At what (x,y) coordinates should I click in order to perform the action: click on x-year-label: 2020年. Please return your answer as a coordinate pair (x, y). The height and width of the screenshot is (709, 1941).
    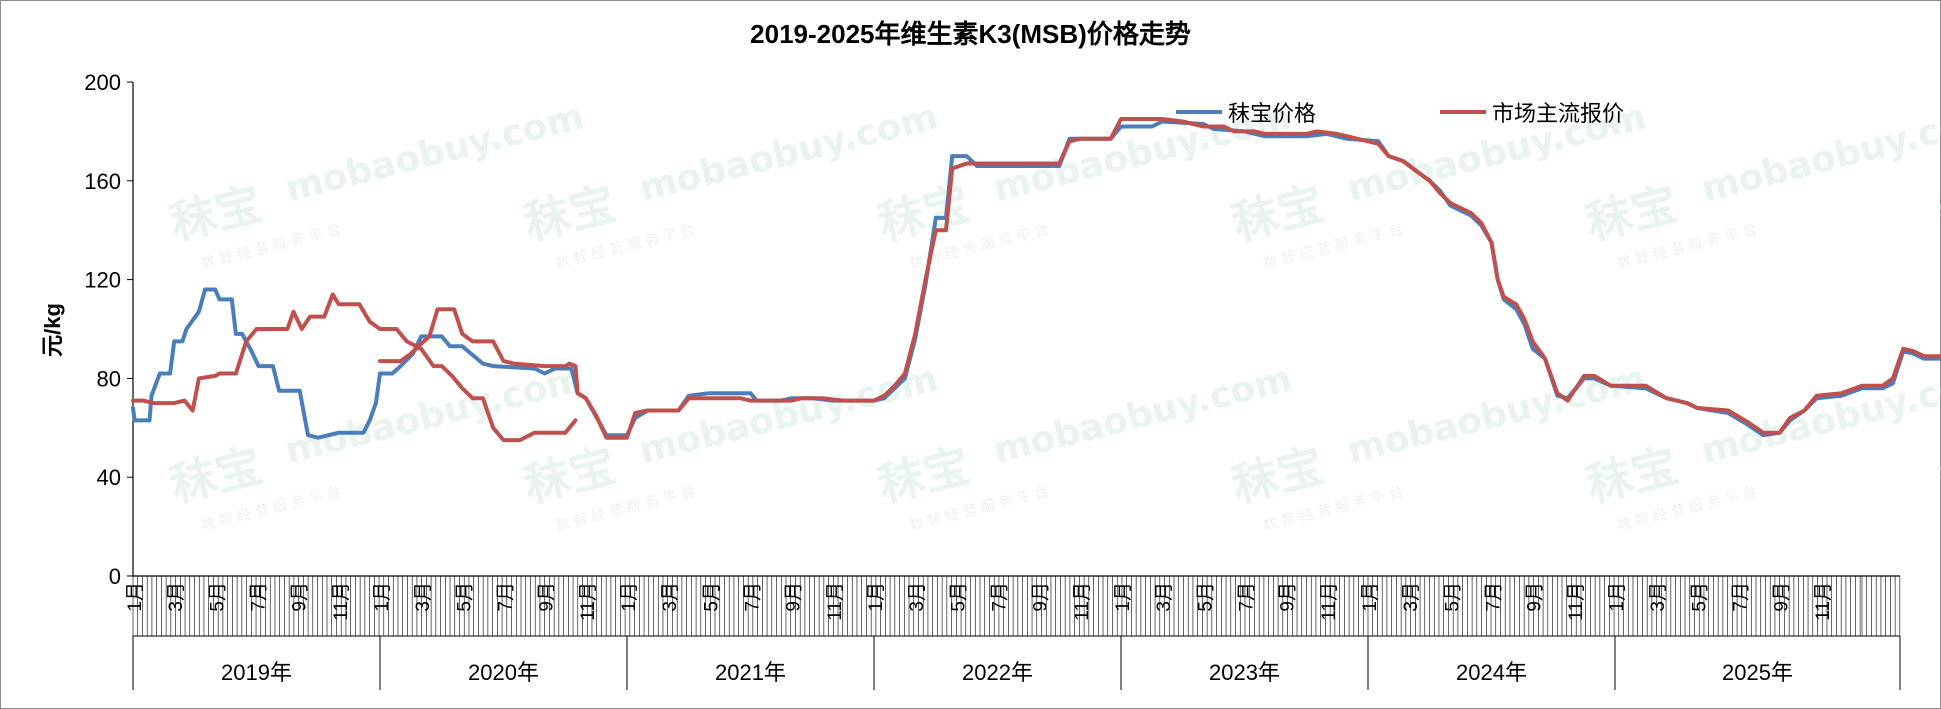
    Looking at the image, I should click on (503, 672).